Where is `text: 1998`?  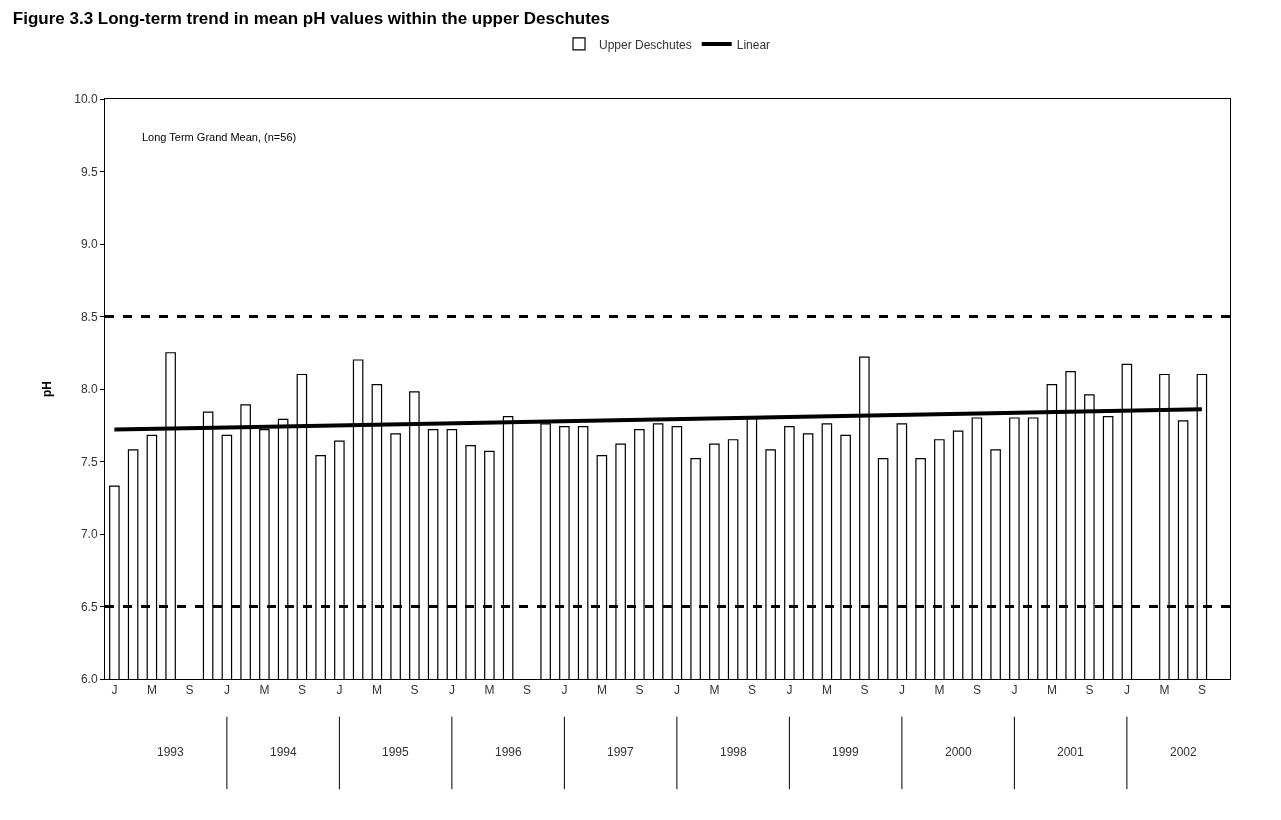
text: 1998 is located at coordinates (734, 752).